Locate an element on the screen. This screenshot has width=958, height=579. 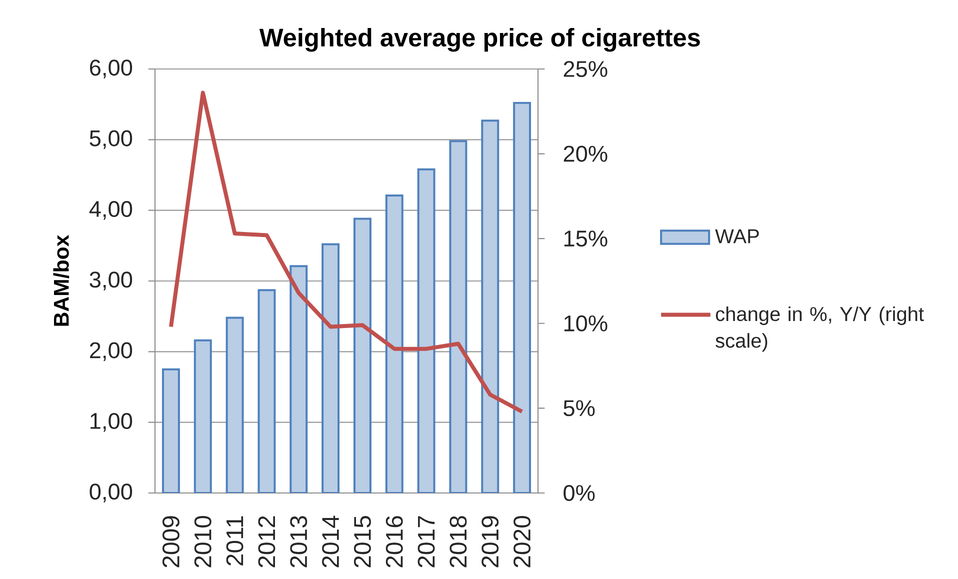
x-tick-label: 2013 is located at coordinates (299, 542).